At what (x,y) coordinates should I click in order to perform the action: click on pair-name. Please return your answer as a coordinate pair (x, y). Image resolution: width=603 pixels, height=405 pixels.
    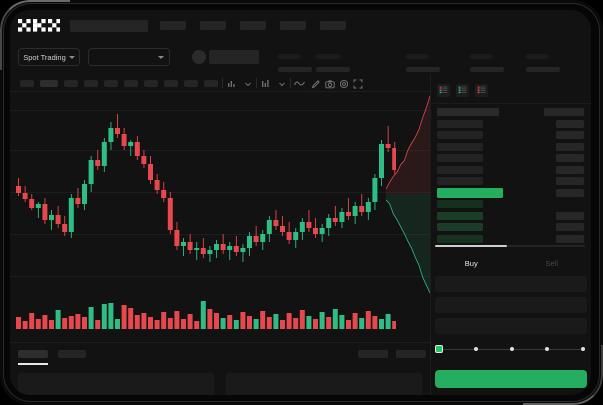
    Looking at the image, I should click on (234, 57).